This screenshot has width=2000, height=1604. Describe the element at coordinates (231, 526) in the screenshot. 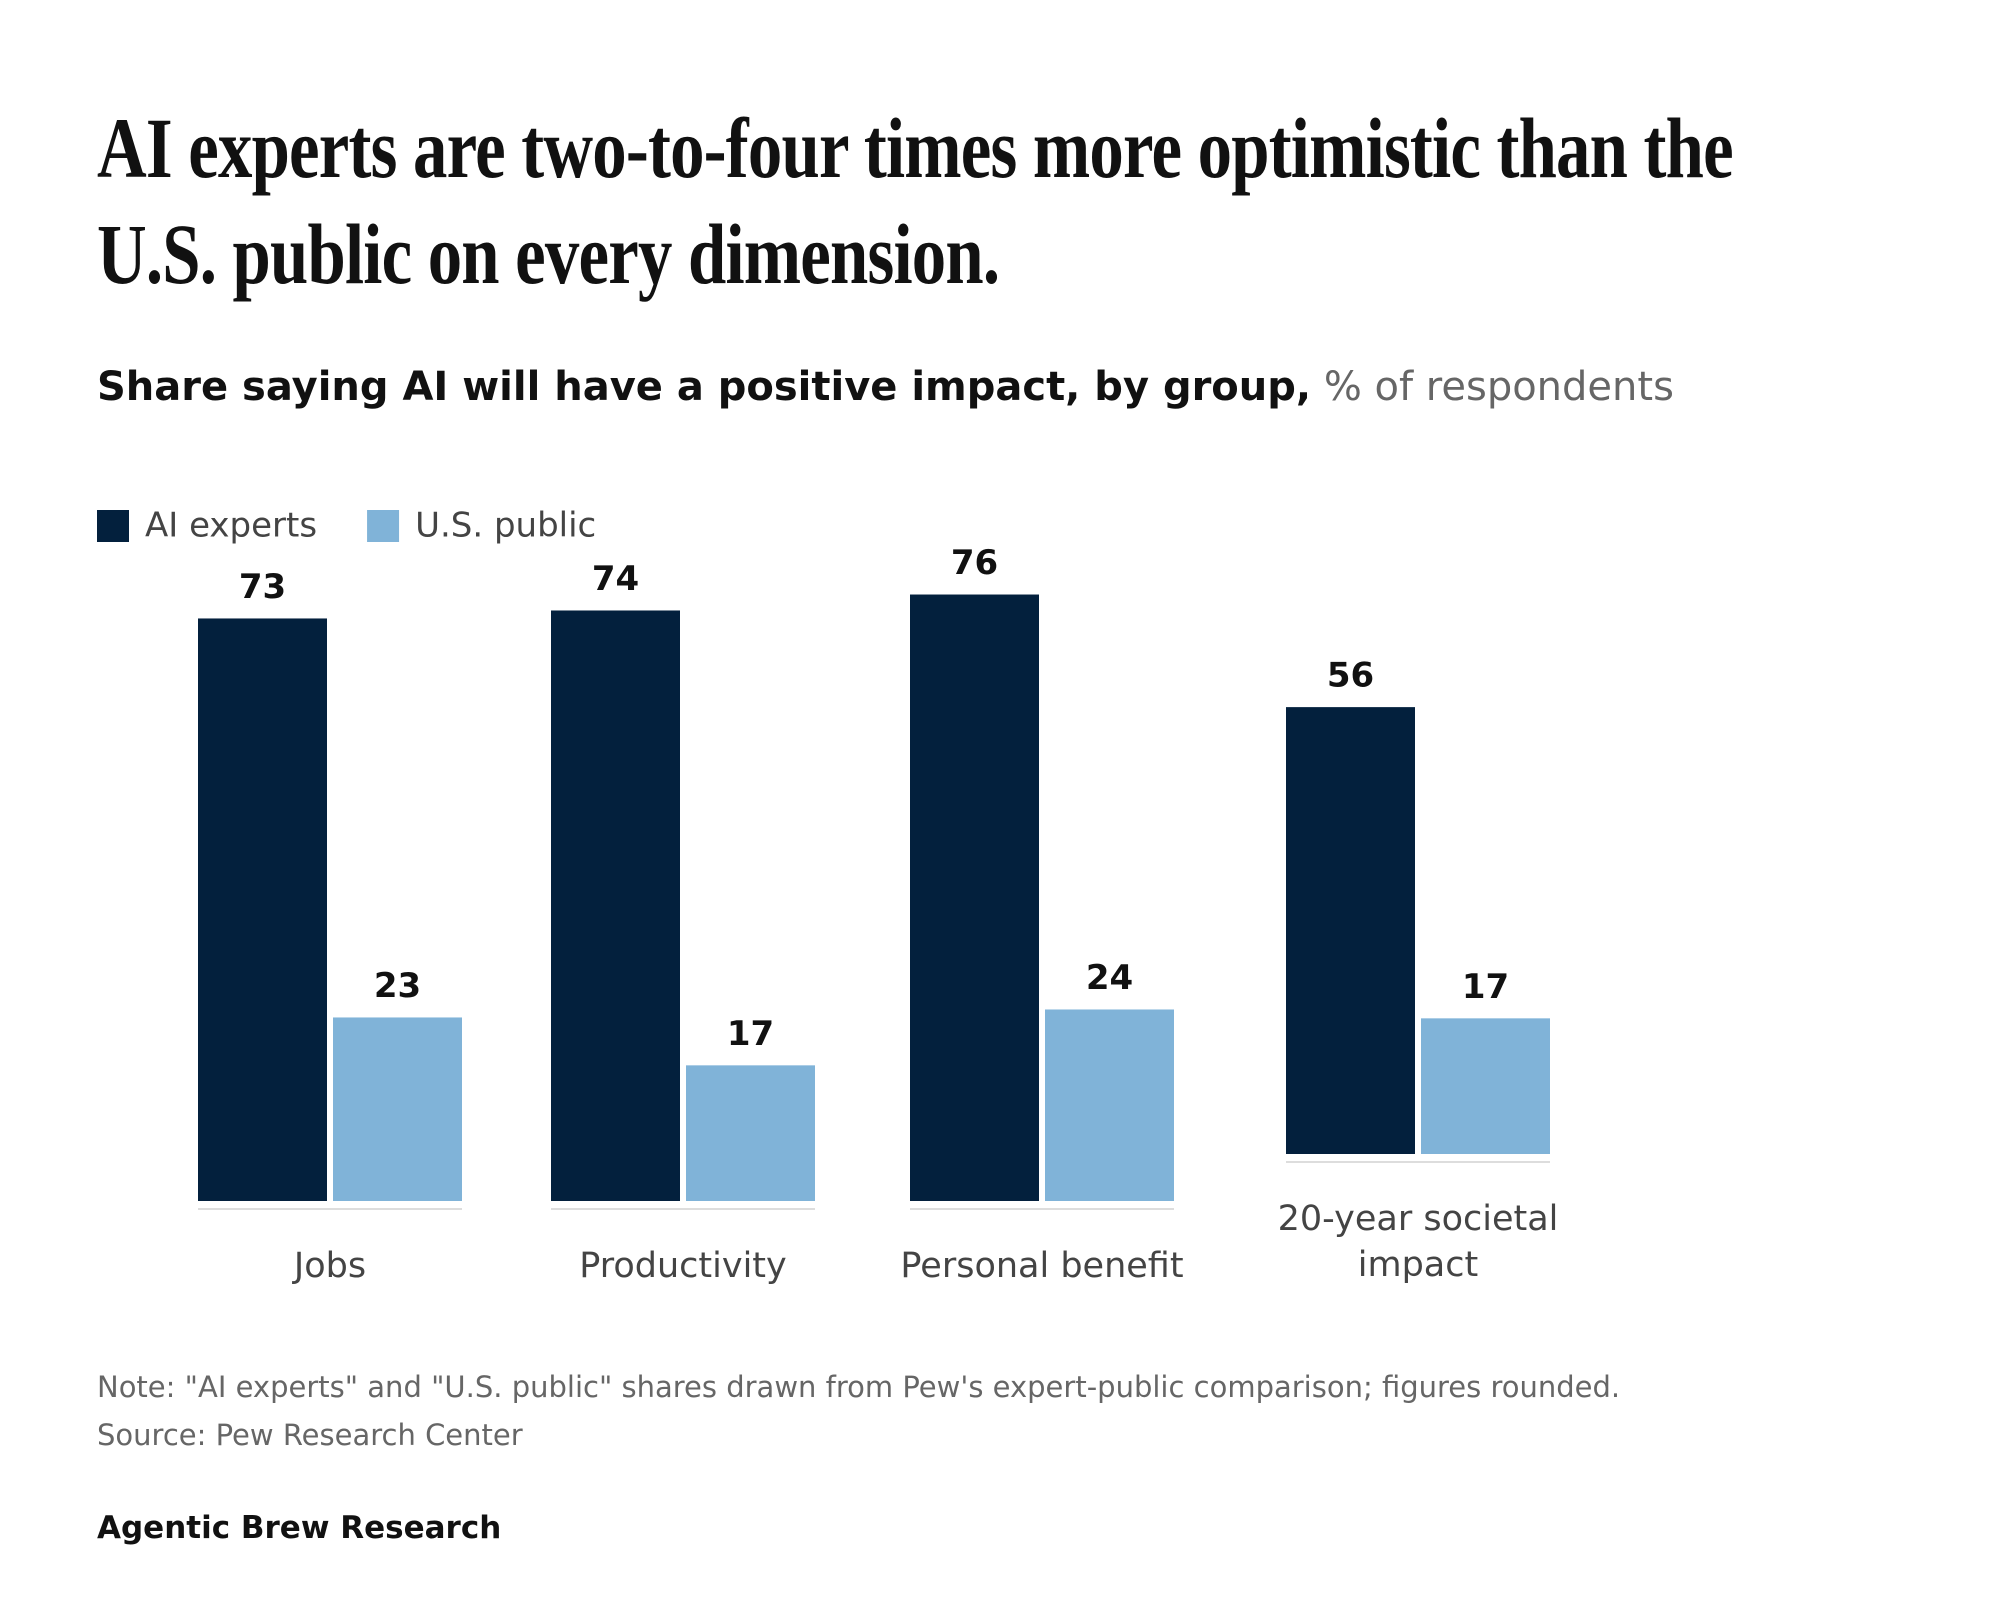

I see `legend-label: AI experts` at that location.